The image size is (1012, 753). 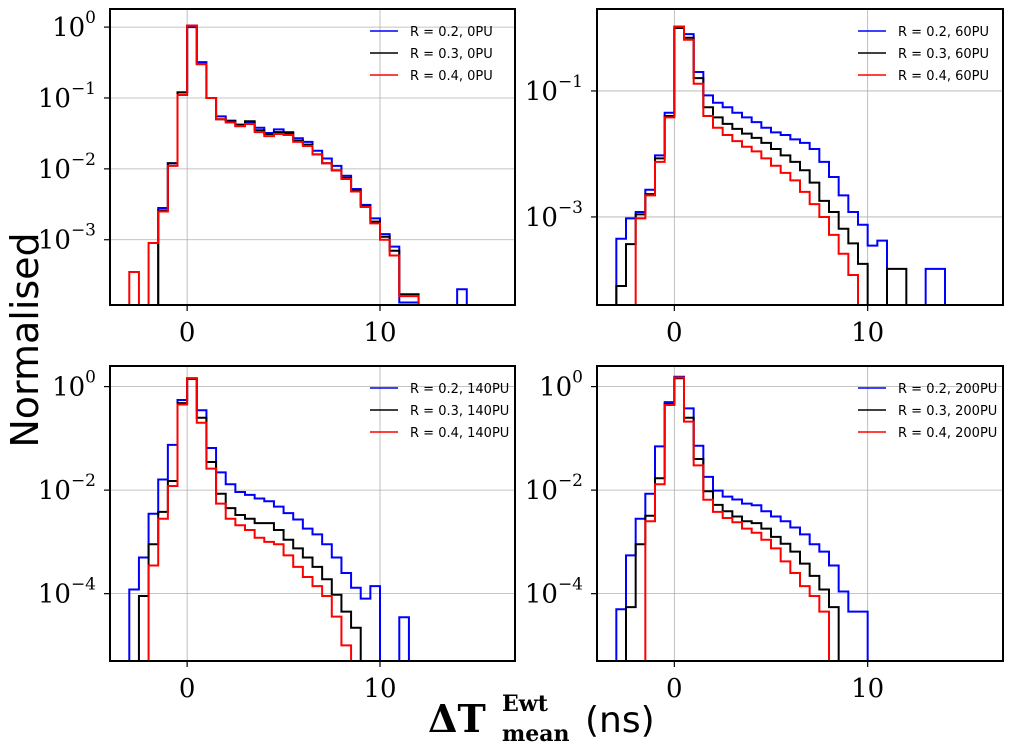 I want to click on legend-entry: R = 0.3, 140PU, so click(x=459, y=411).